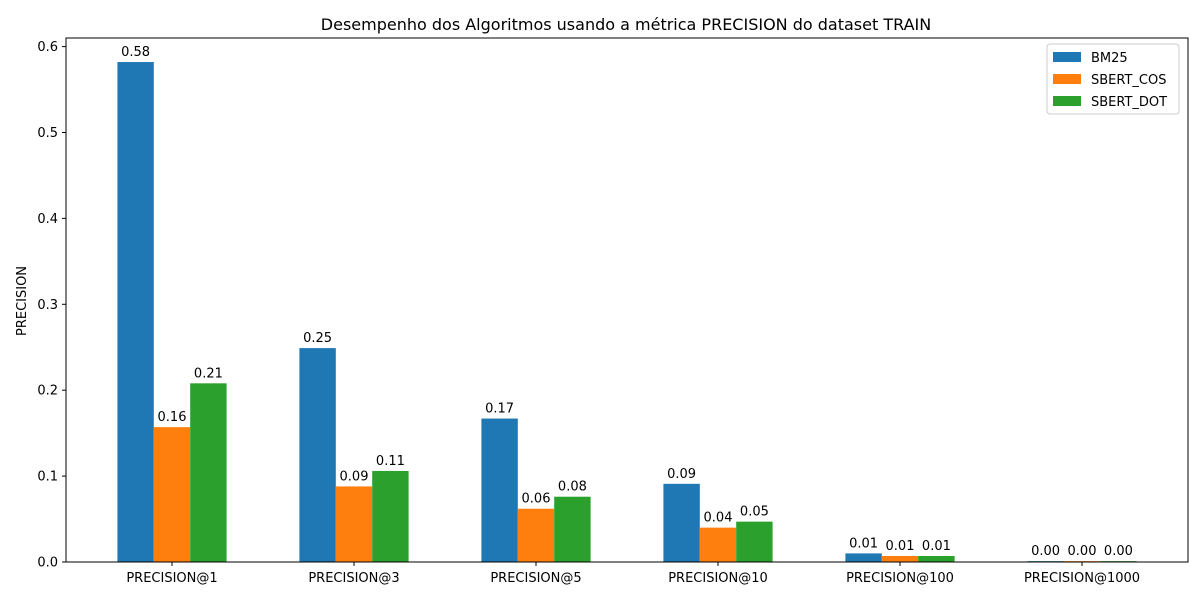 The height and width of the screenshot is (600, 1200). I want to click on bar-value-label: 0.21, so click(208, 373).